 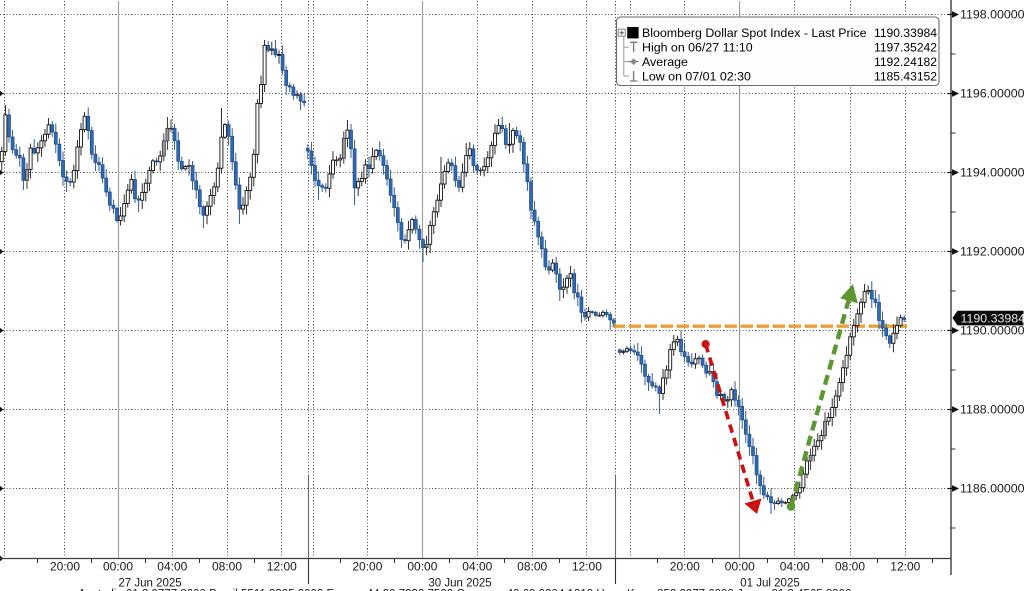 I want to click on svg-text: Low on 07/01 02:30, so click(x=696, y=76).